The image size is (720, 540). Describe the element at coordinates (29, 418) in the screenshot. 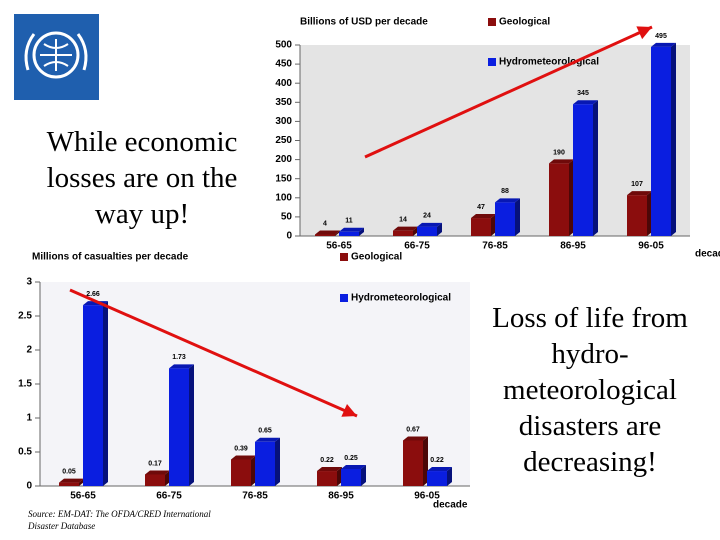

I see `y-tick-label: 1` at that location.